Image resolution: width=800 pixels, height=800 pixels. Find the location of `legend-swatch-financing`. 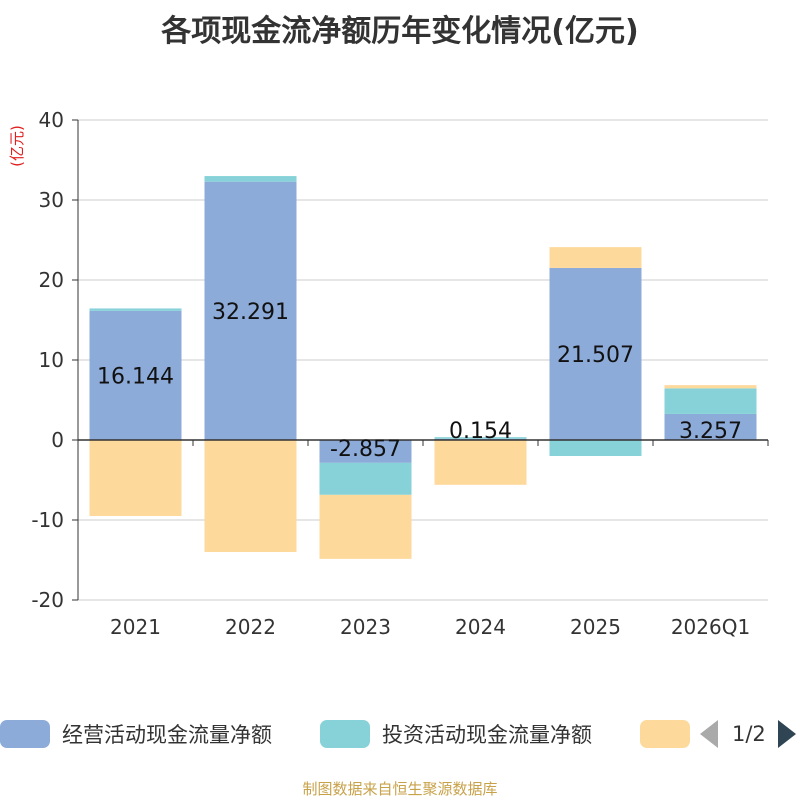

legend-swatch-financing is located at coordinates (665, 734).